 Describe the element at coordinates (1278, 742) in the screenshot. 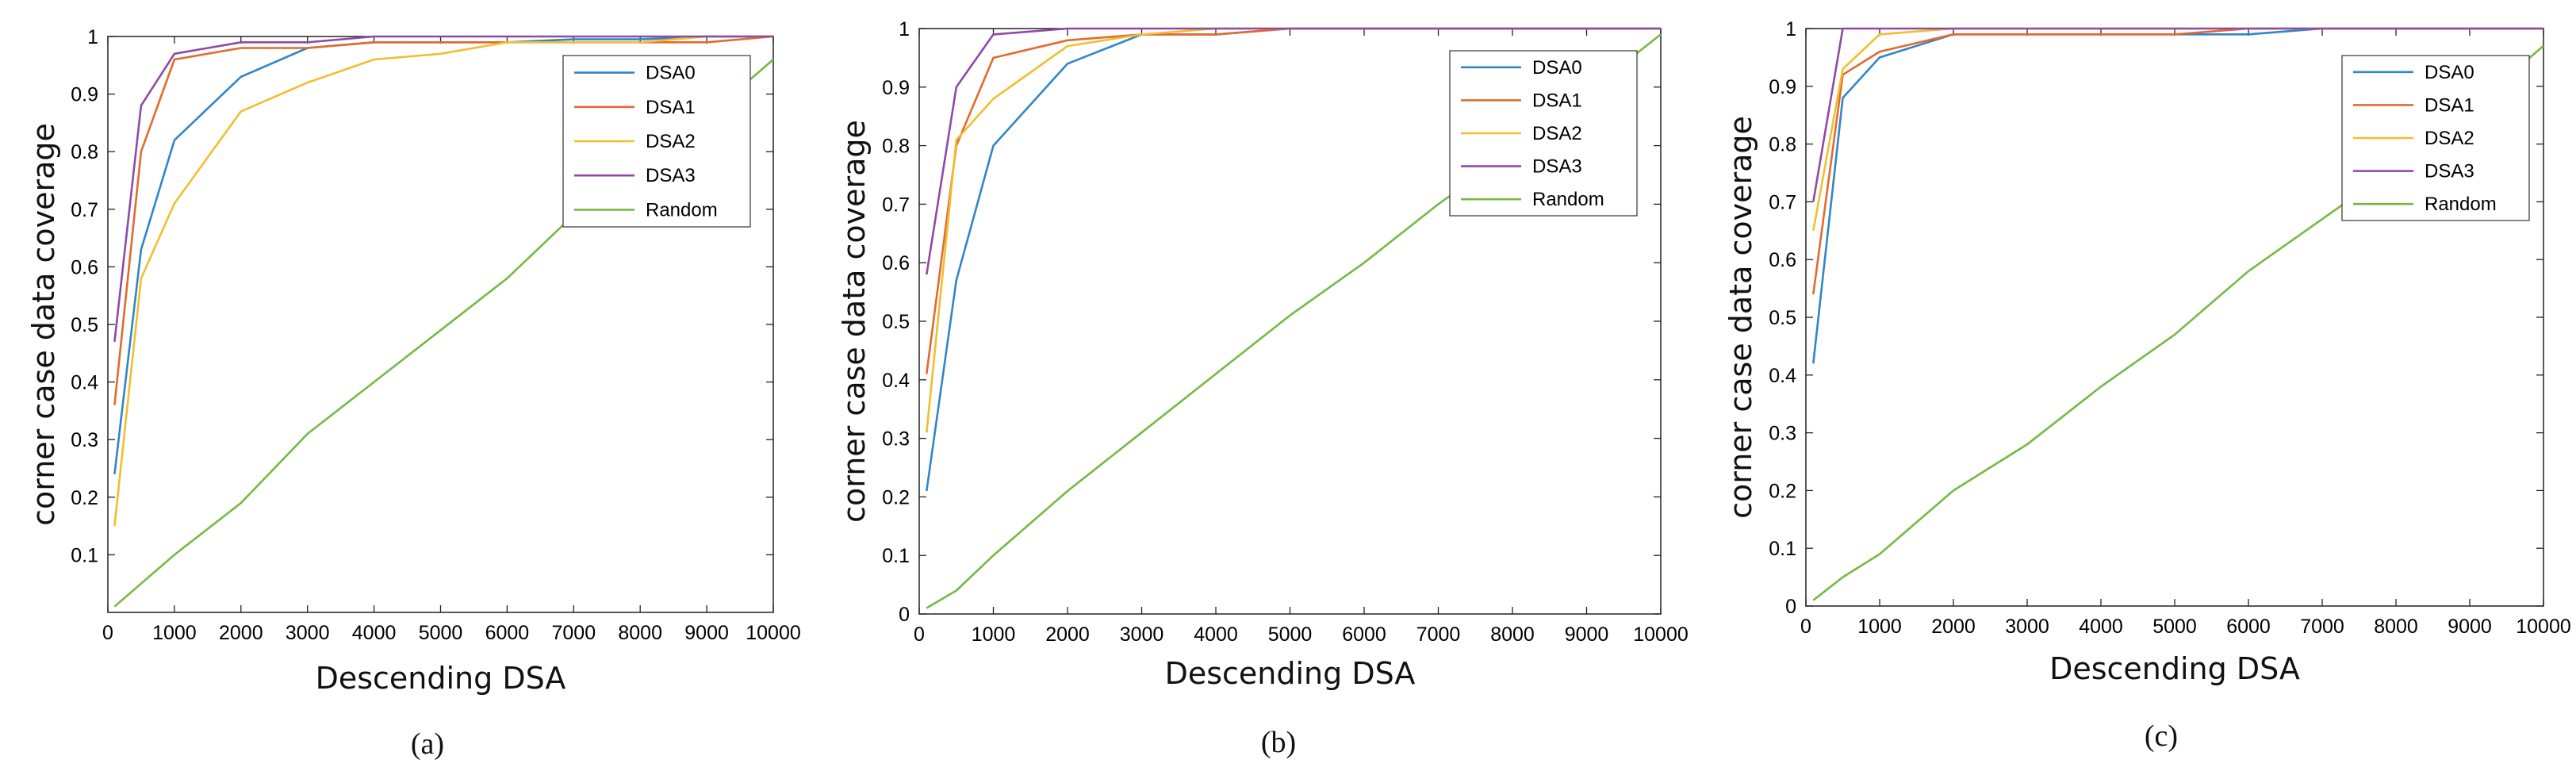

I see `panel-caption: (b)` at that location.